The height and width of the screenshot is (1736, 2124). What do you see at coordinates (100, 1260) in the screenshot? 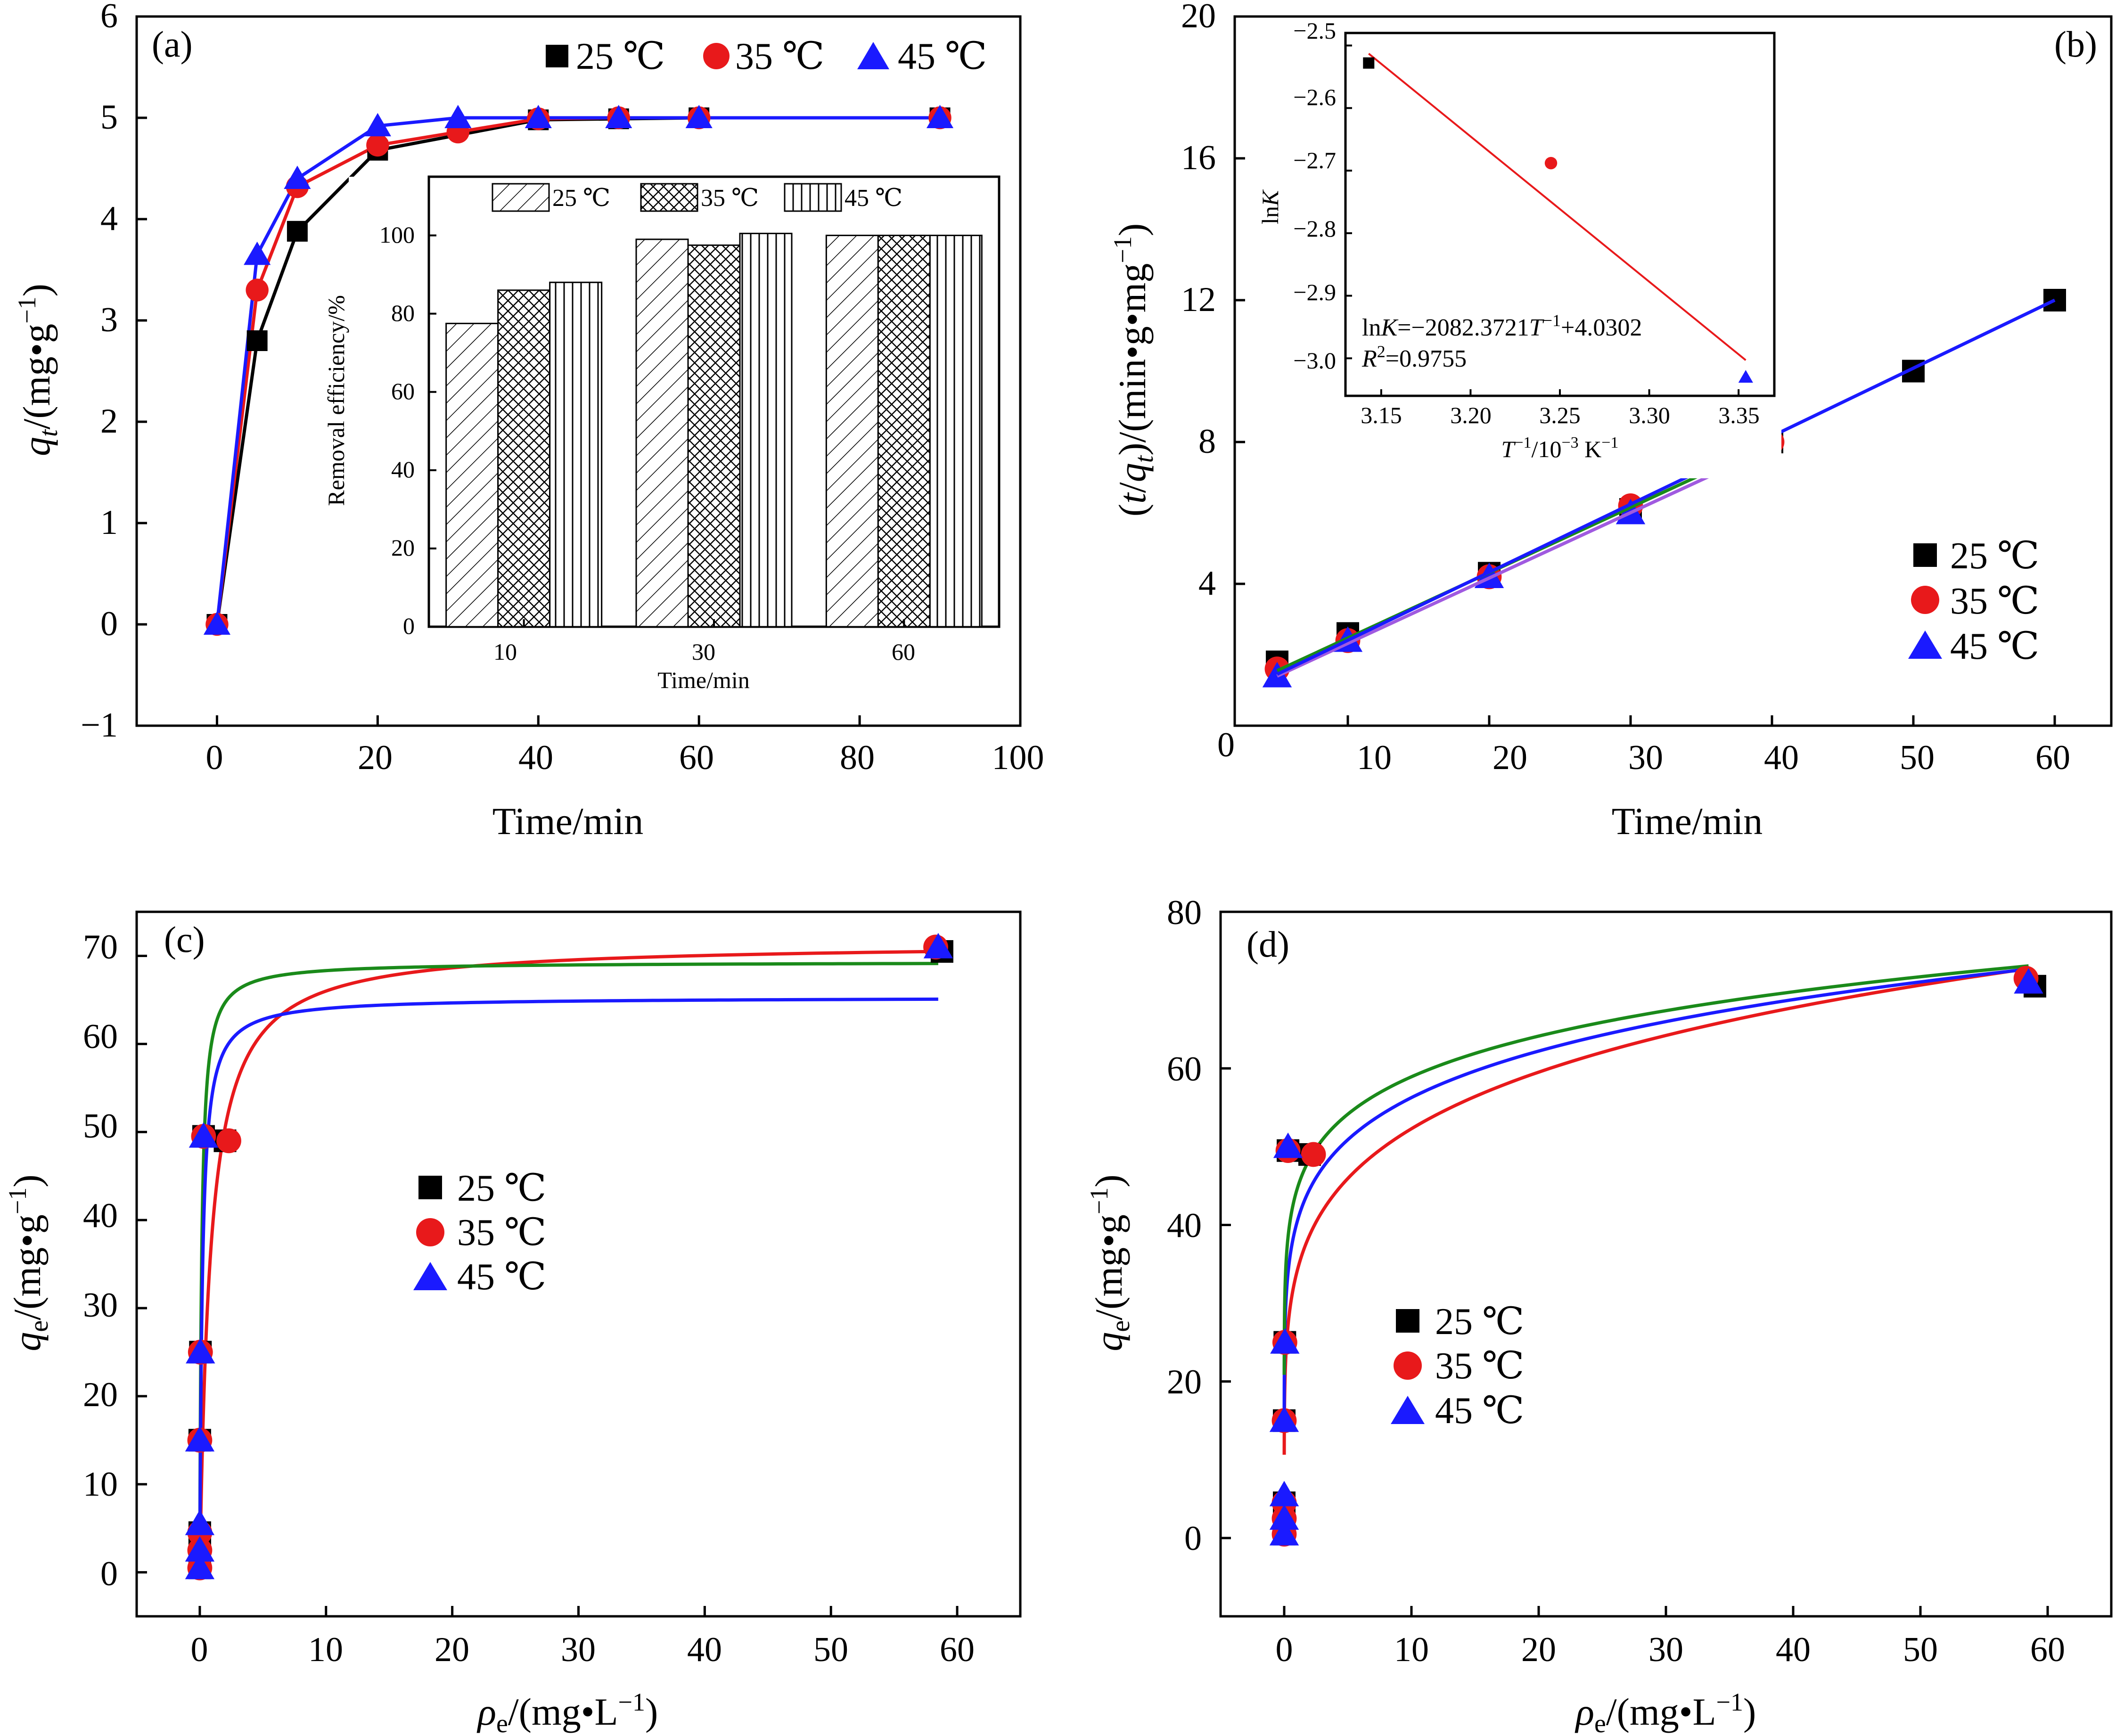
I see `panel-c-y-tick-labels: 0 10 20 30 40 50 60 70` at bounding box center [100, 1260].